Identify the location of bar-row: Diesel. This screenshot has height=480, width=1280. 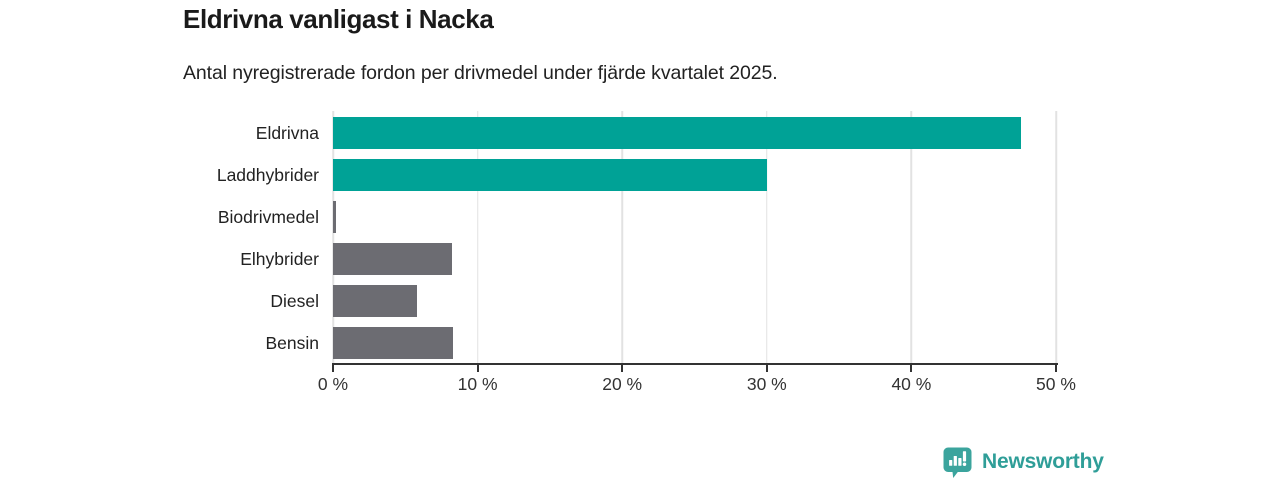
(663, 301).